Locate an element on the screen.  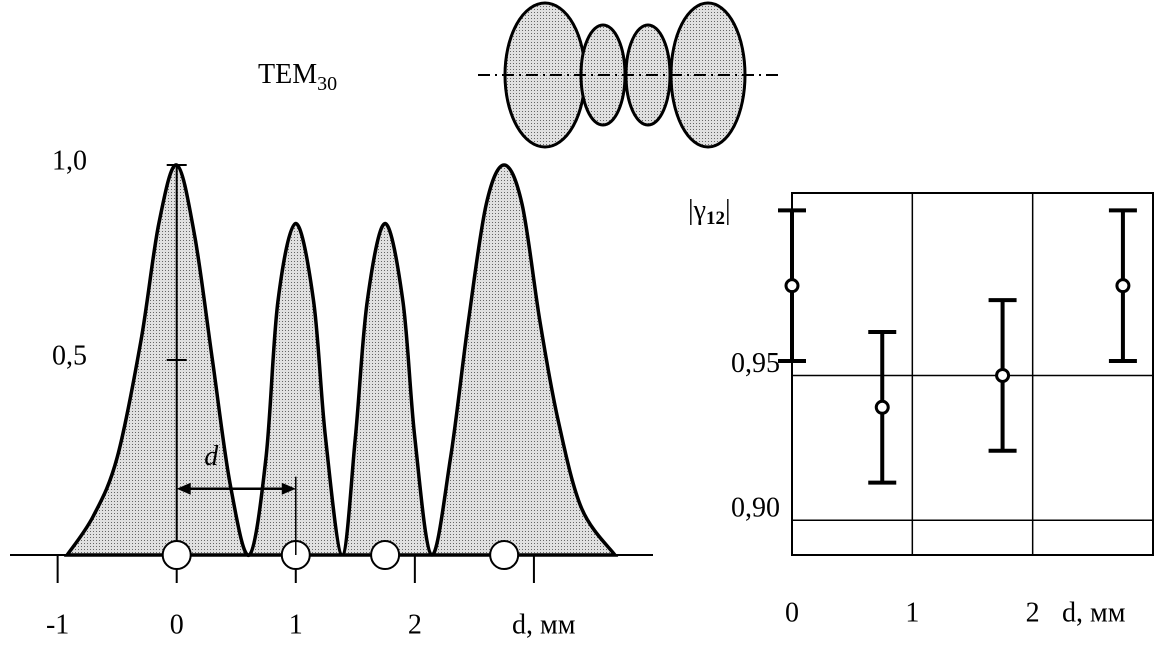
y-tick-label: 0,95 is located at coordinates (755, 363).